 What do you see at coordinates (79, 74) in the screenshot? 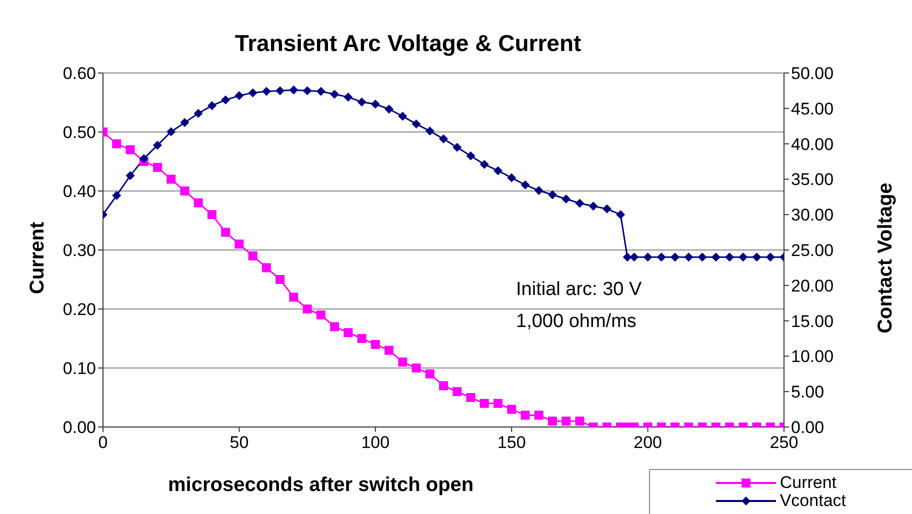
I see `y-tick-label: 0.60` at bounding box center [79, 74].